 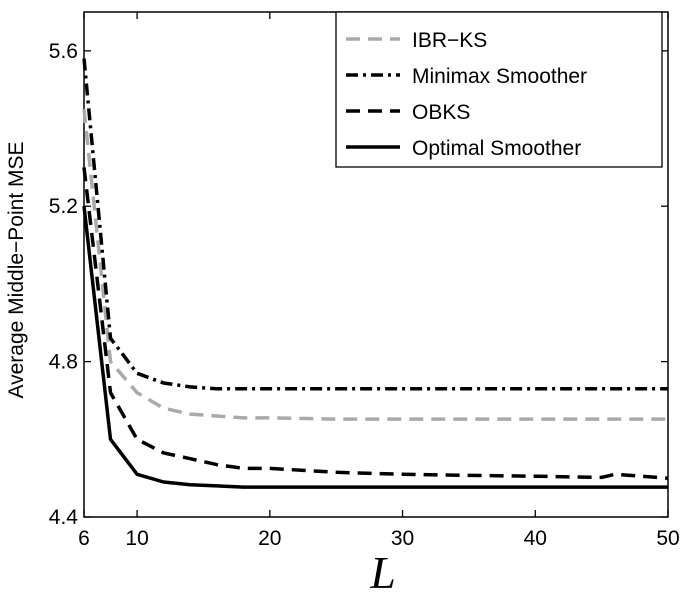 I want to click on x-tick-label: 30, so click(x=402, y=538).